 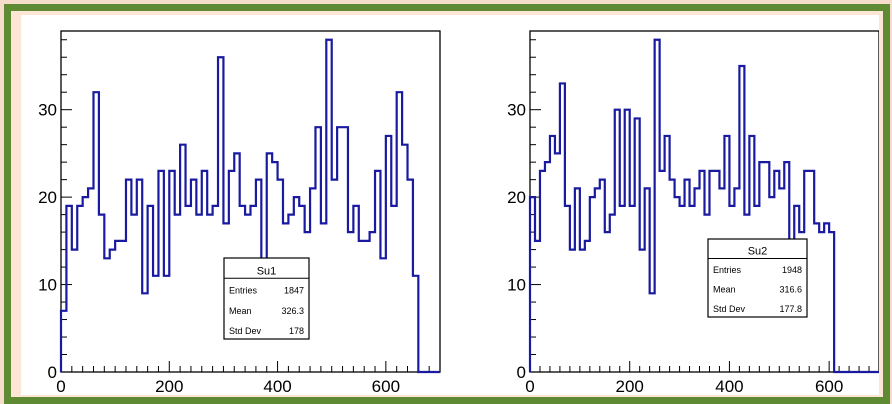 What do you see at coordinates (296, 331) in the screenshot?
I see `stats-std-value: 178` at bounding box center [296, 331].